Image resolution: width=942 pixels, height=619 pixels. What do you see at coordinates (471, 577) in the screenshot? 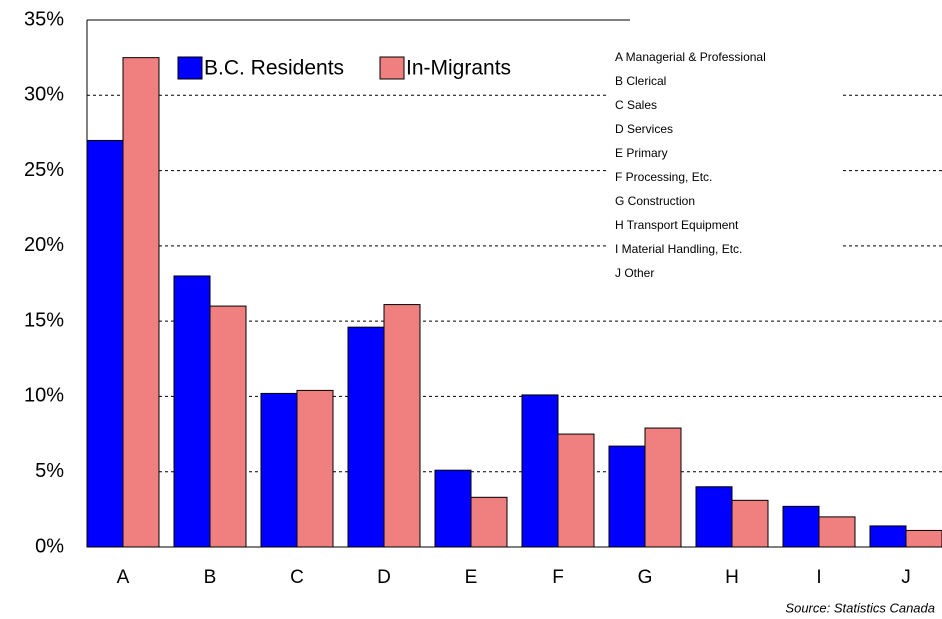
I see `x-tick-label: E` at bounding box center [471, 577].